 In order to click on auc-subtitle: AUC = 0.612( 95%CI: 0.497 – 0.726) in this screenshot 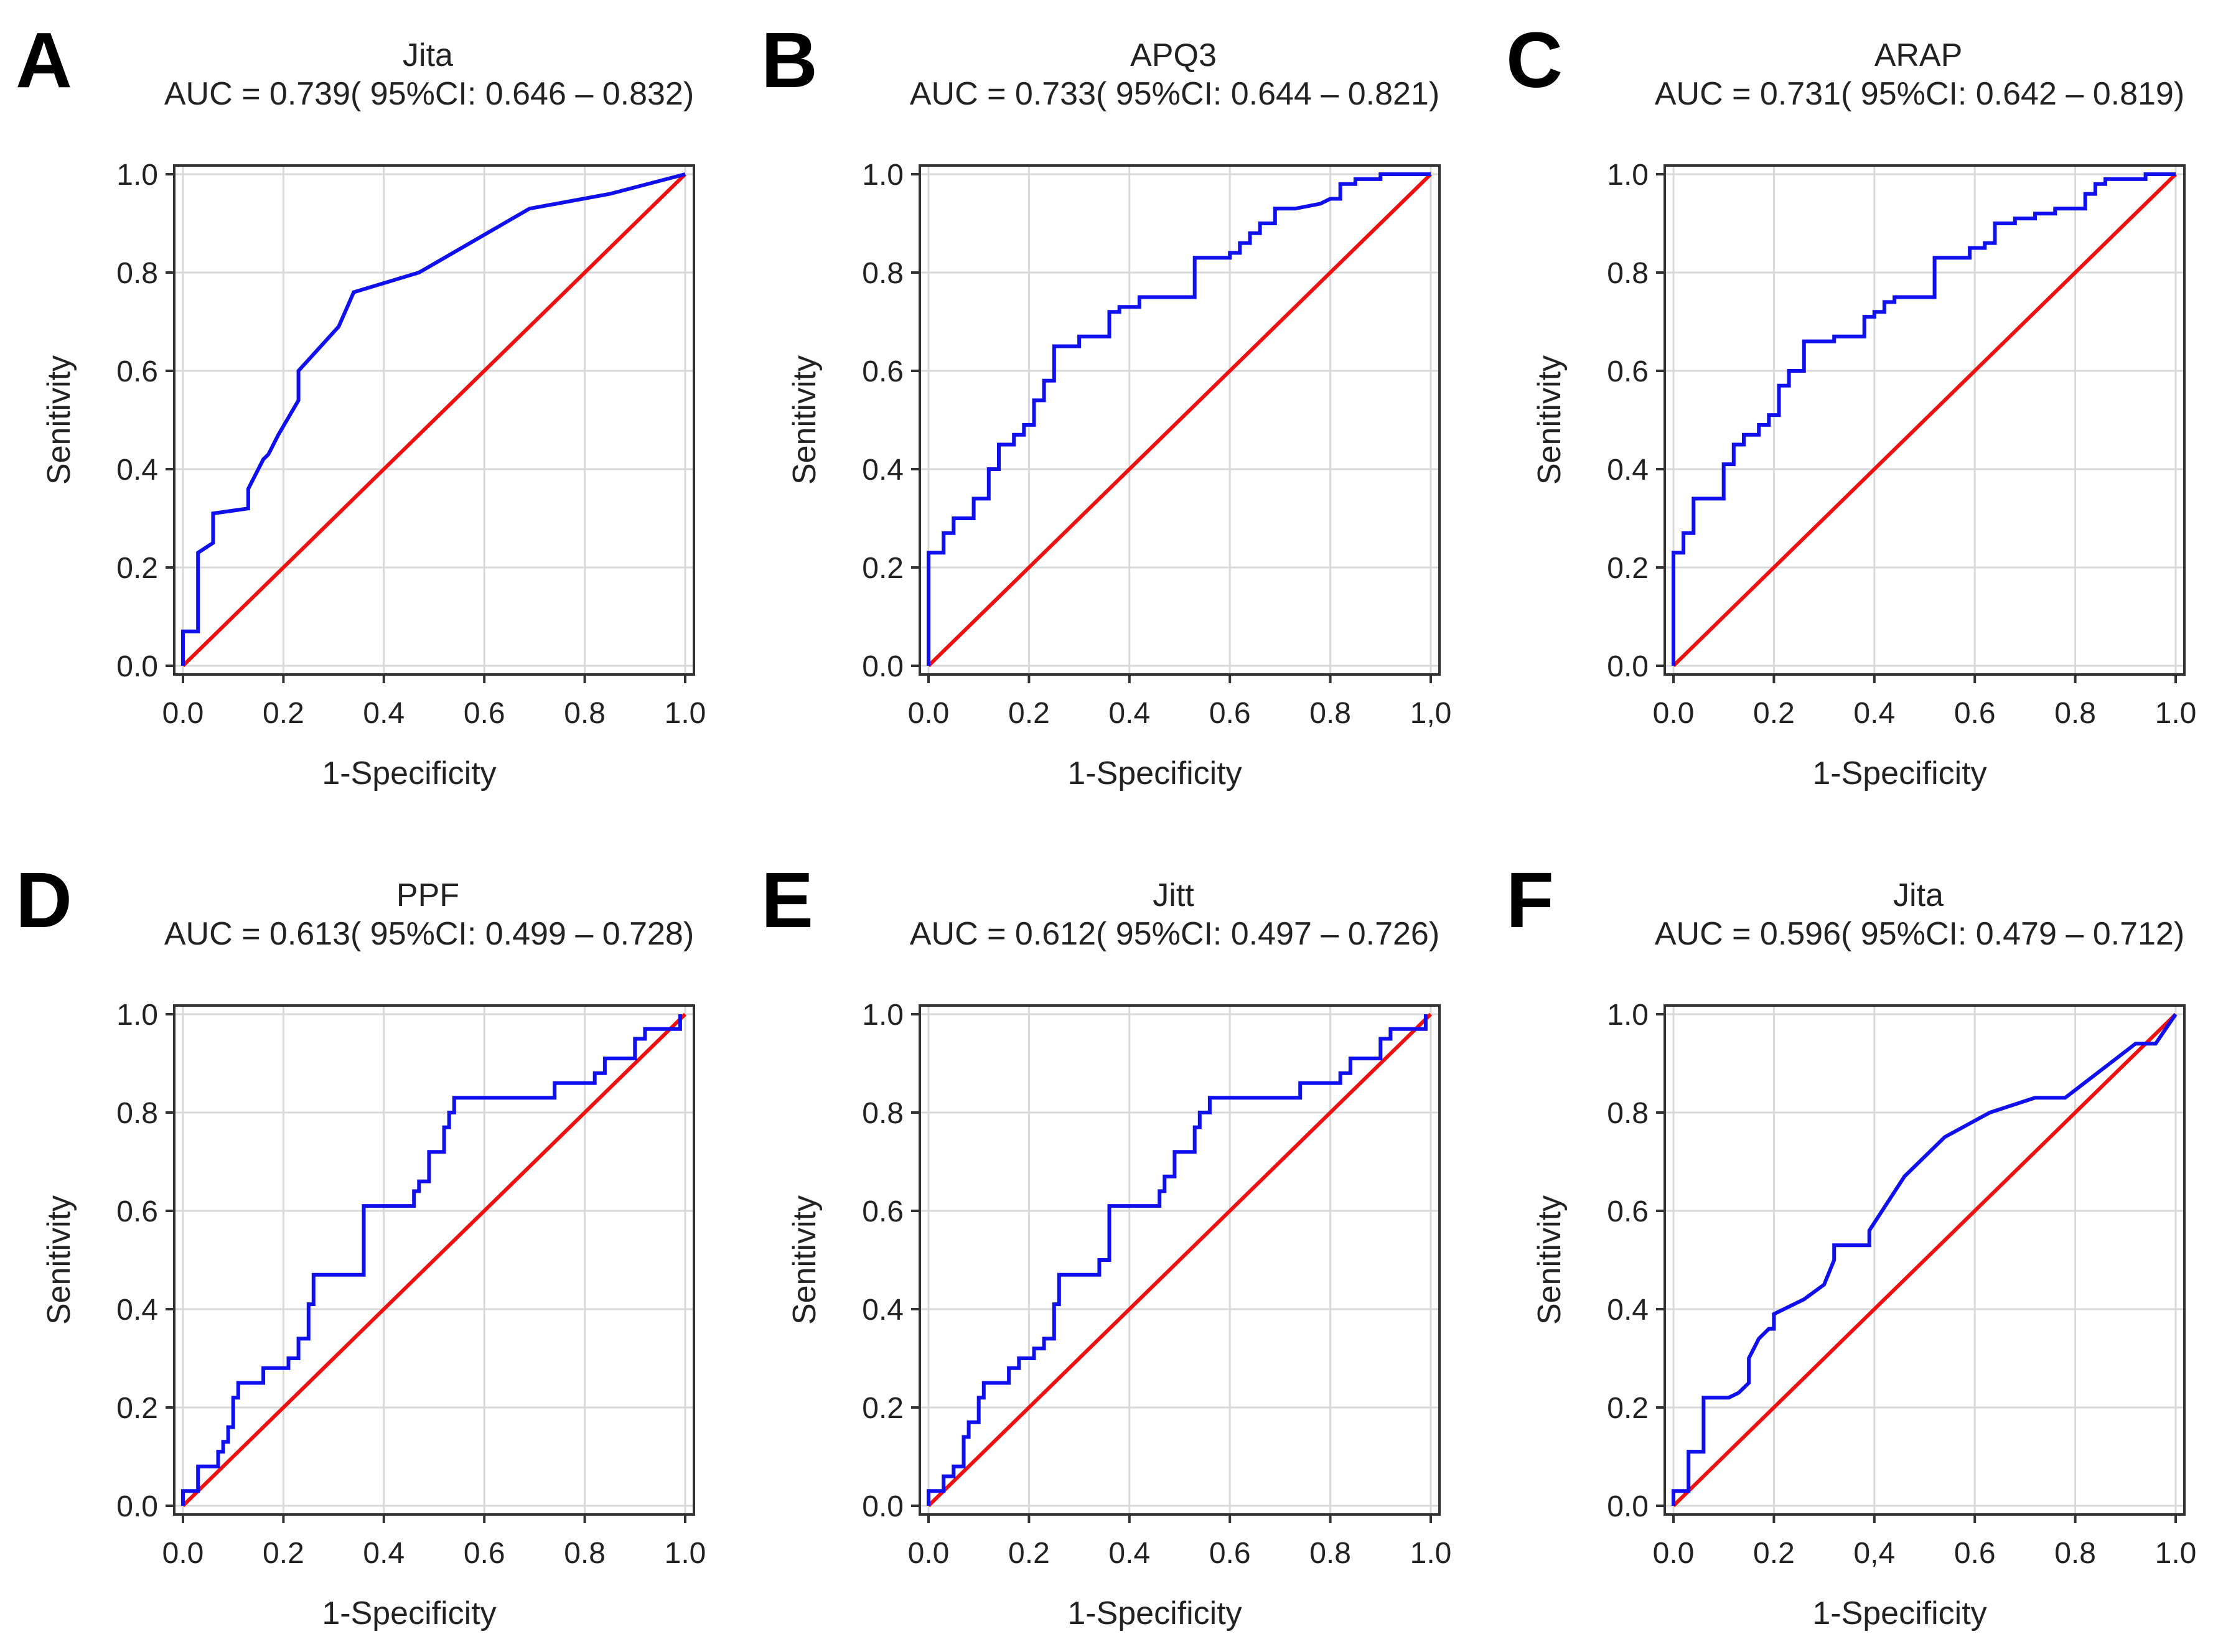, I will do `click(1174, 934)`.